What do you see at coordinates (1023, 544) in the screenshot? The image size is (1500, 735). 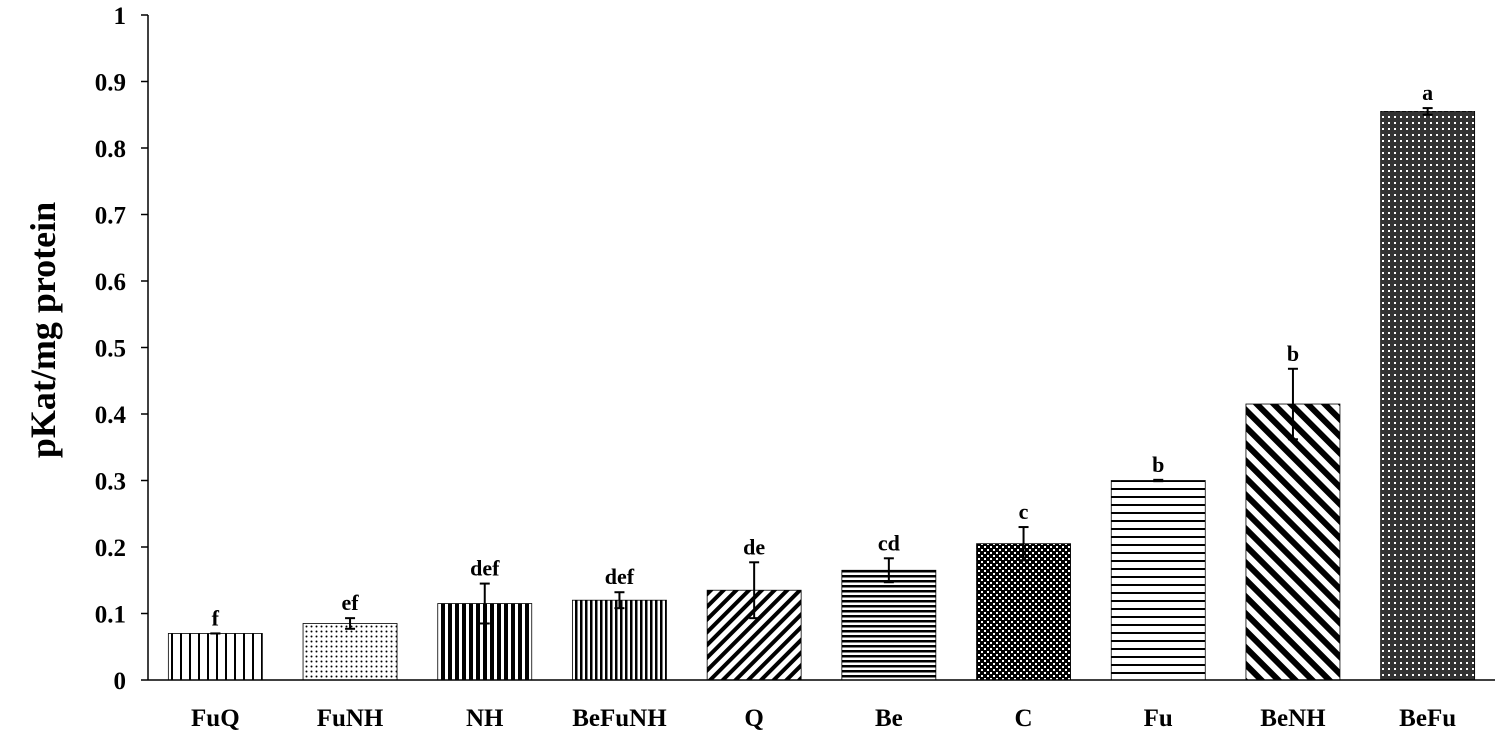 I see `error-bar-c` at bounding box center [1023, 544].